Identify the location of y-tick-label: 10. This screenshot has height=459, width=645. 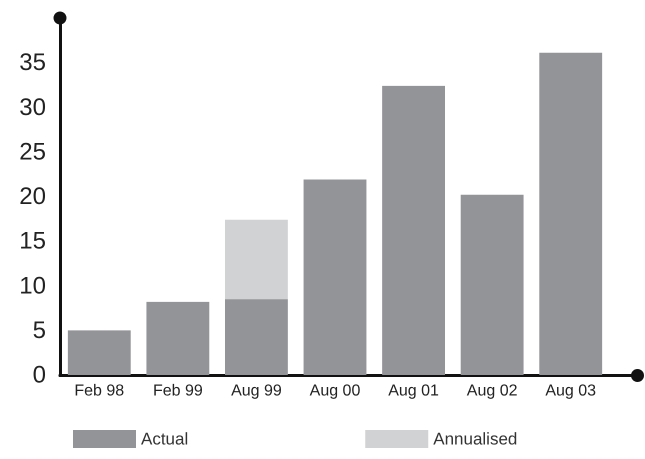
(32, 286).